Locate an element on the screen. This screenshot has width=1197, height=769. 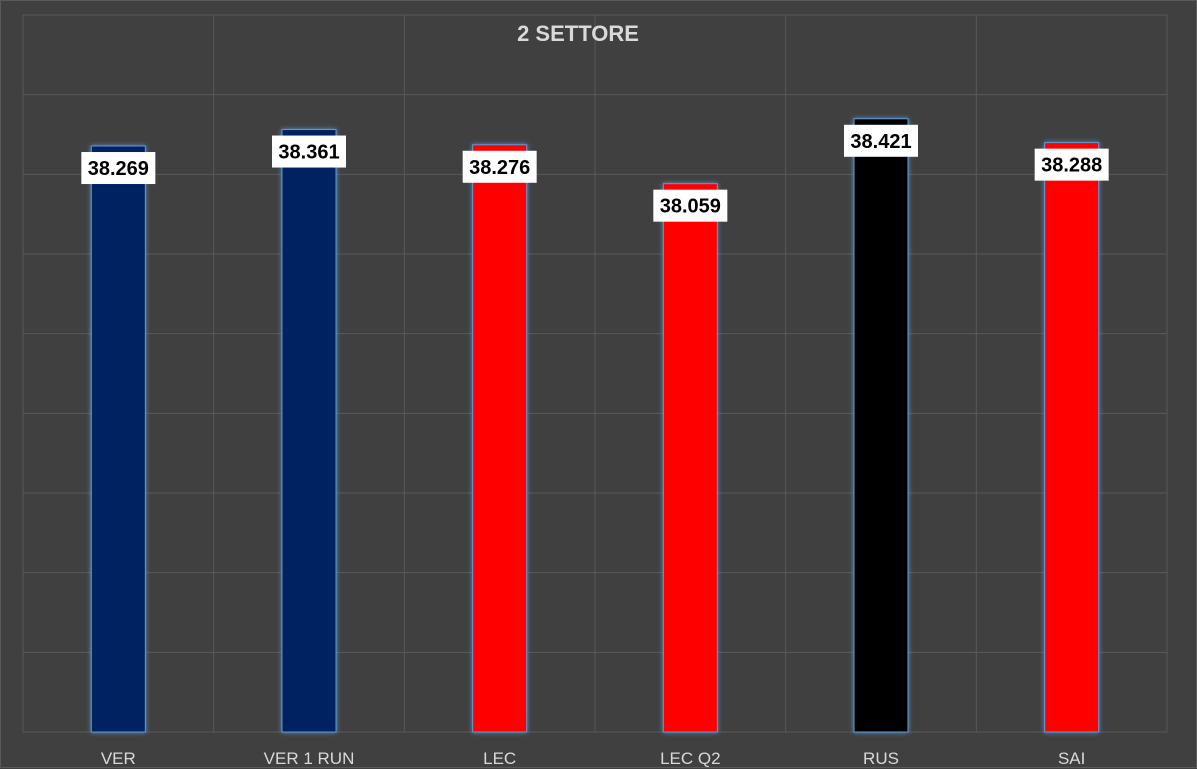
data-labels: 38.269 38.361 38.276 38.059 38.421 38.288 is located at coordinates (595, 173).